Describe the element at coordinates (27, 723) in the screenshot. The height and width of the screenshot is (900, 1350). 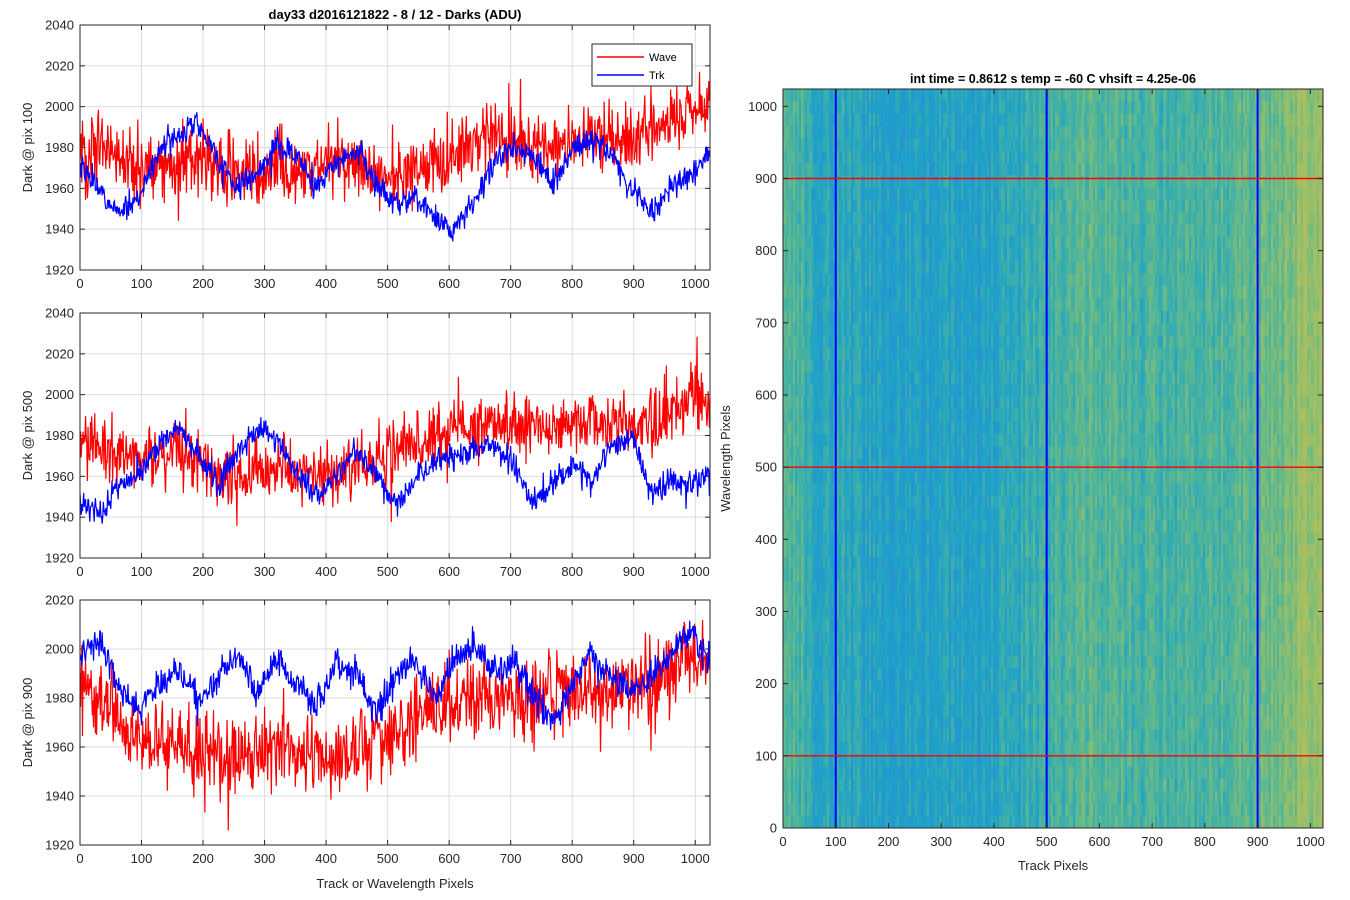
I see `y-axis-label: Dark @ pix 900` at that location.